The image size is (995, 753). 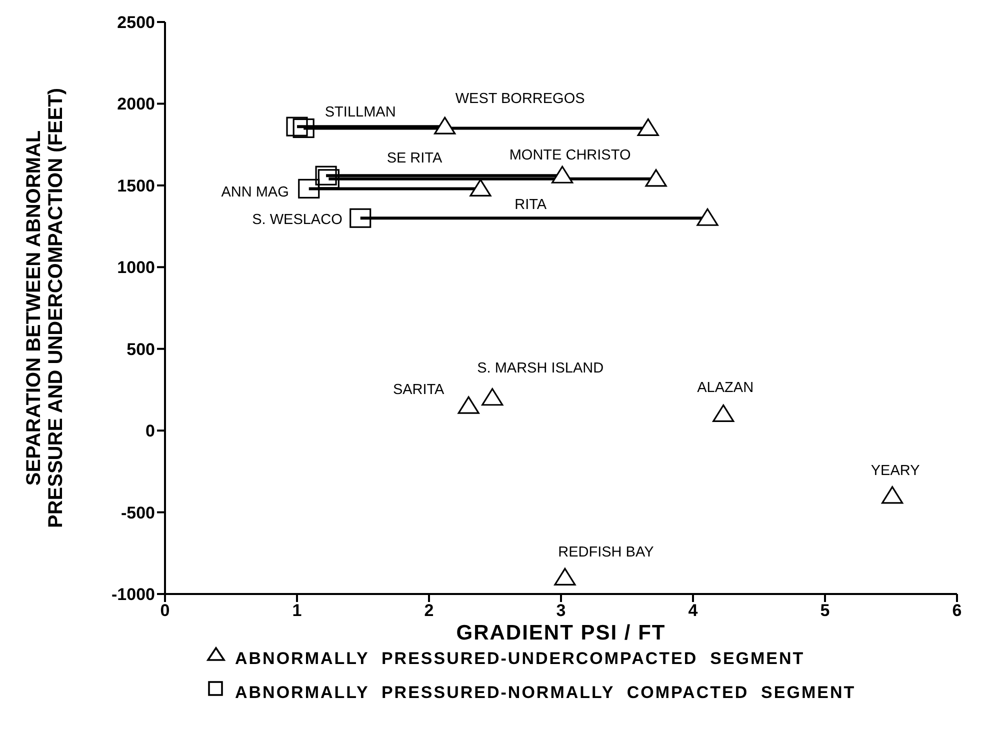 What do you see at coordinates (520, 658) in the screenshot?
I see `legend-label: ABNORMALLY PRESSURED-UNDERCOMPACTED SEGMENT` at bounding box center [520, 658].